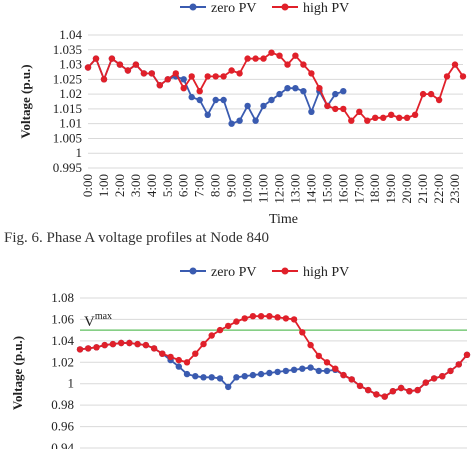 Image resolution: width=474 pixels, height=449 pixels. Describe the element at coordinates (167, 185) in the screenshot. I see `x-tick-label: 5:00` at that location.